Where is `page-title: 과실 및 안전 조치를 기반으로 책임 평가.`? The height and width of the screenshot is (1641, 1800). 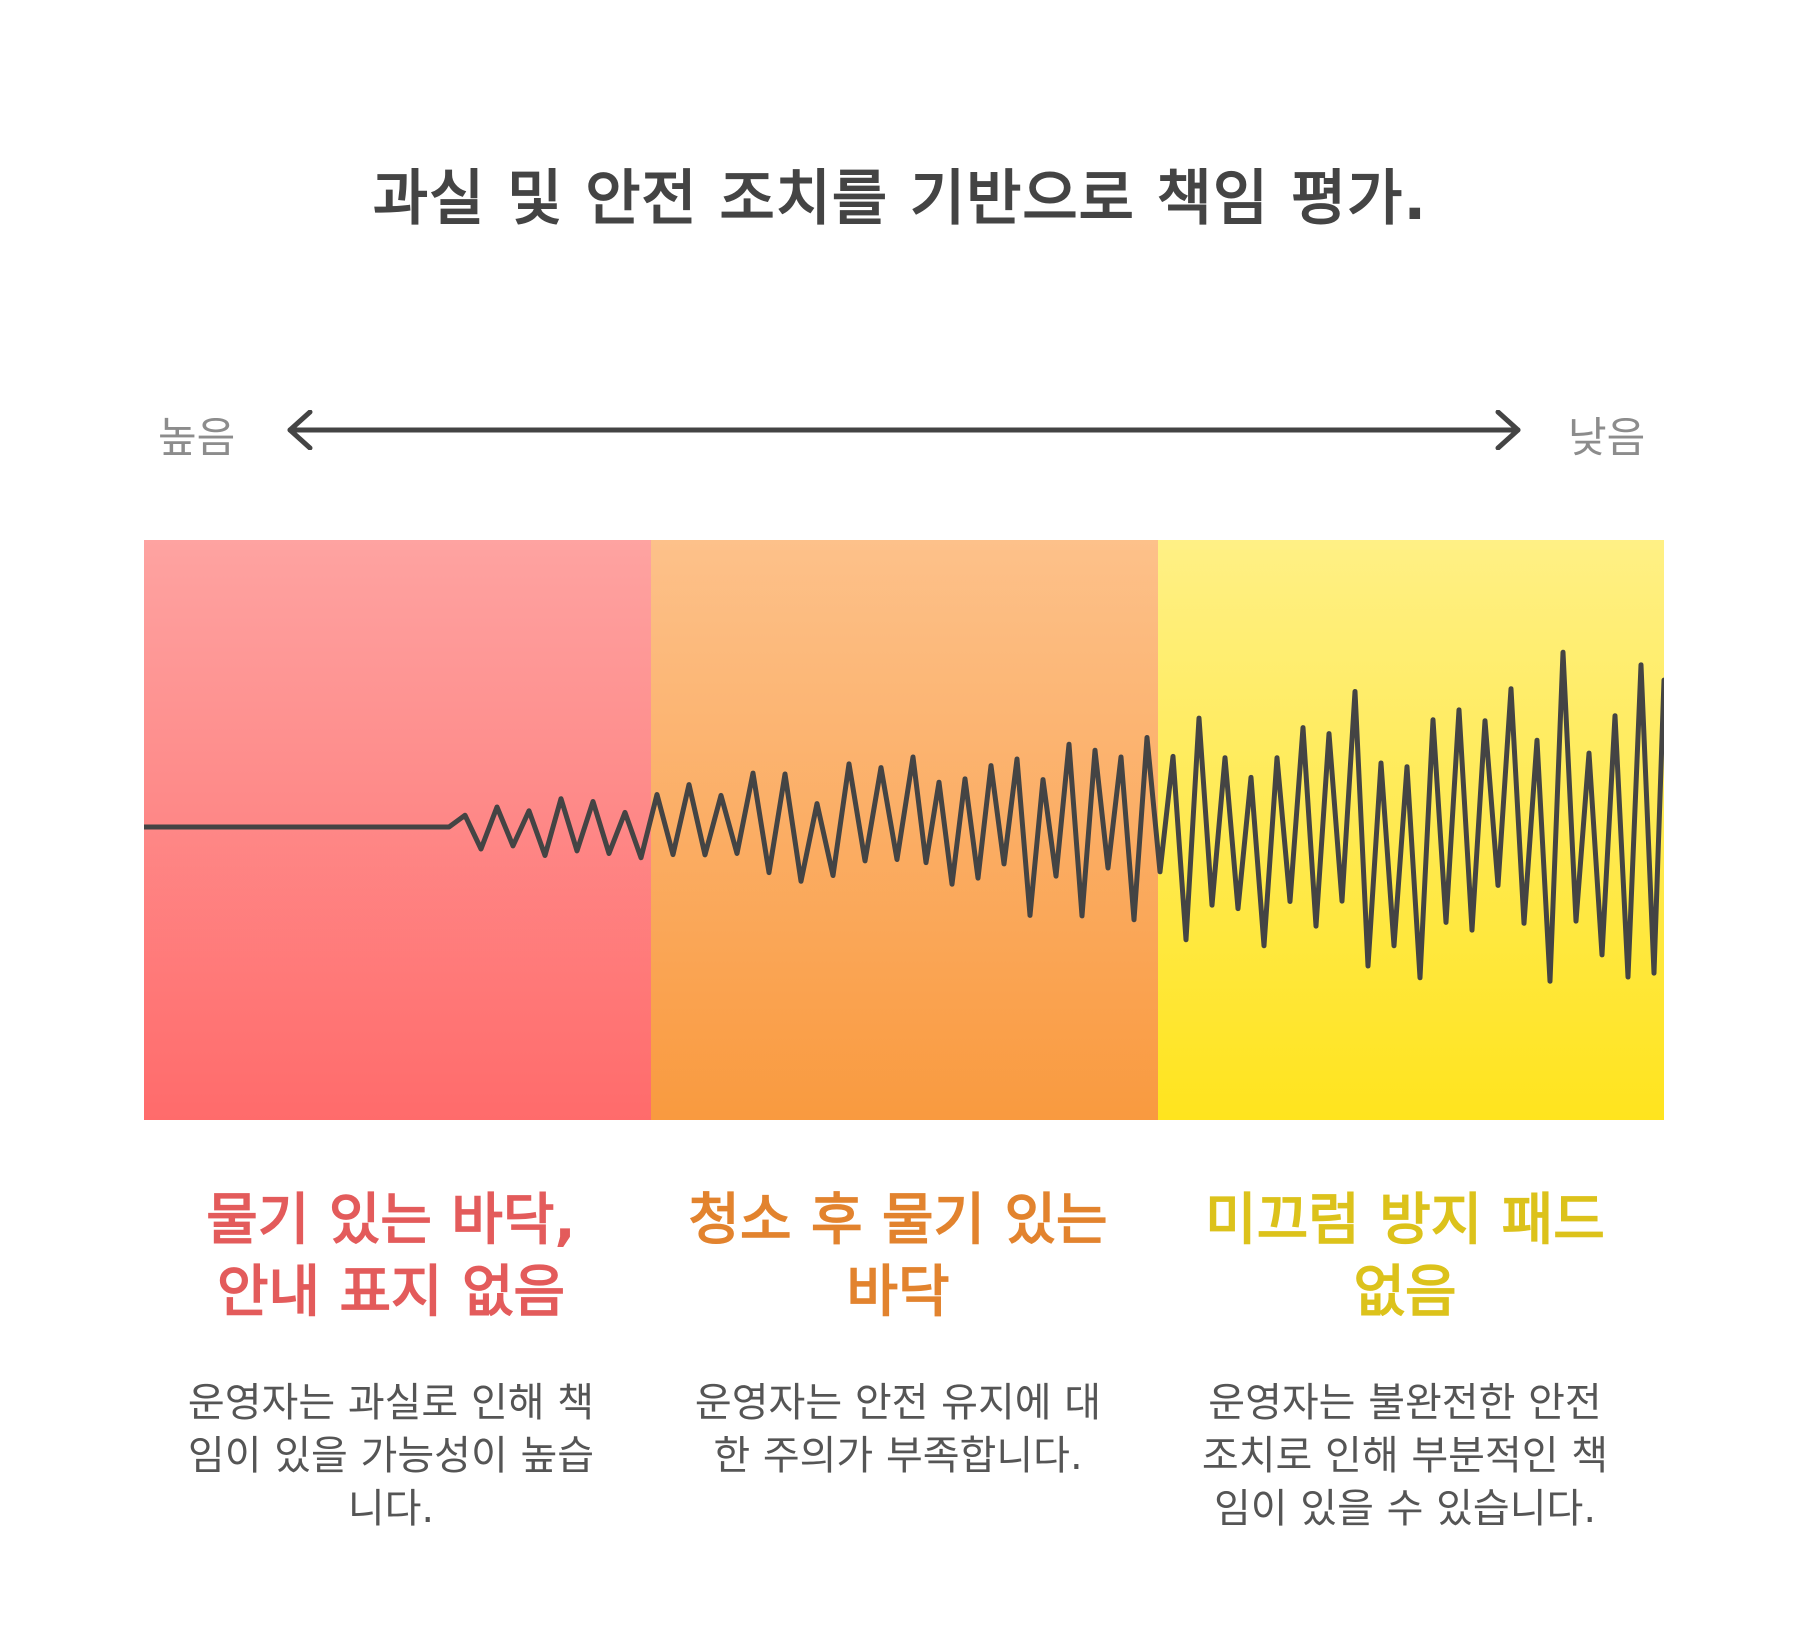
page-title: 과실 및 안전 조치를 기반으로 책임 평가. is located at coordinates (900, 199).